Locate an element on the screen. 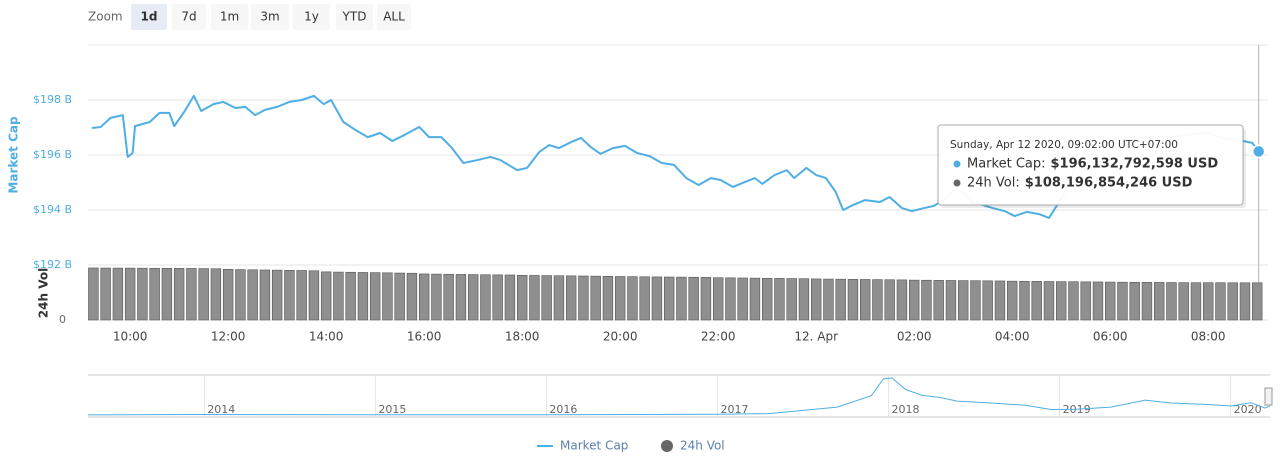 The width and height of the screenshot is (1280, 456). hover-point is located at coordinates (1258, 151).